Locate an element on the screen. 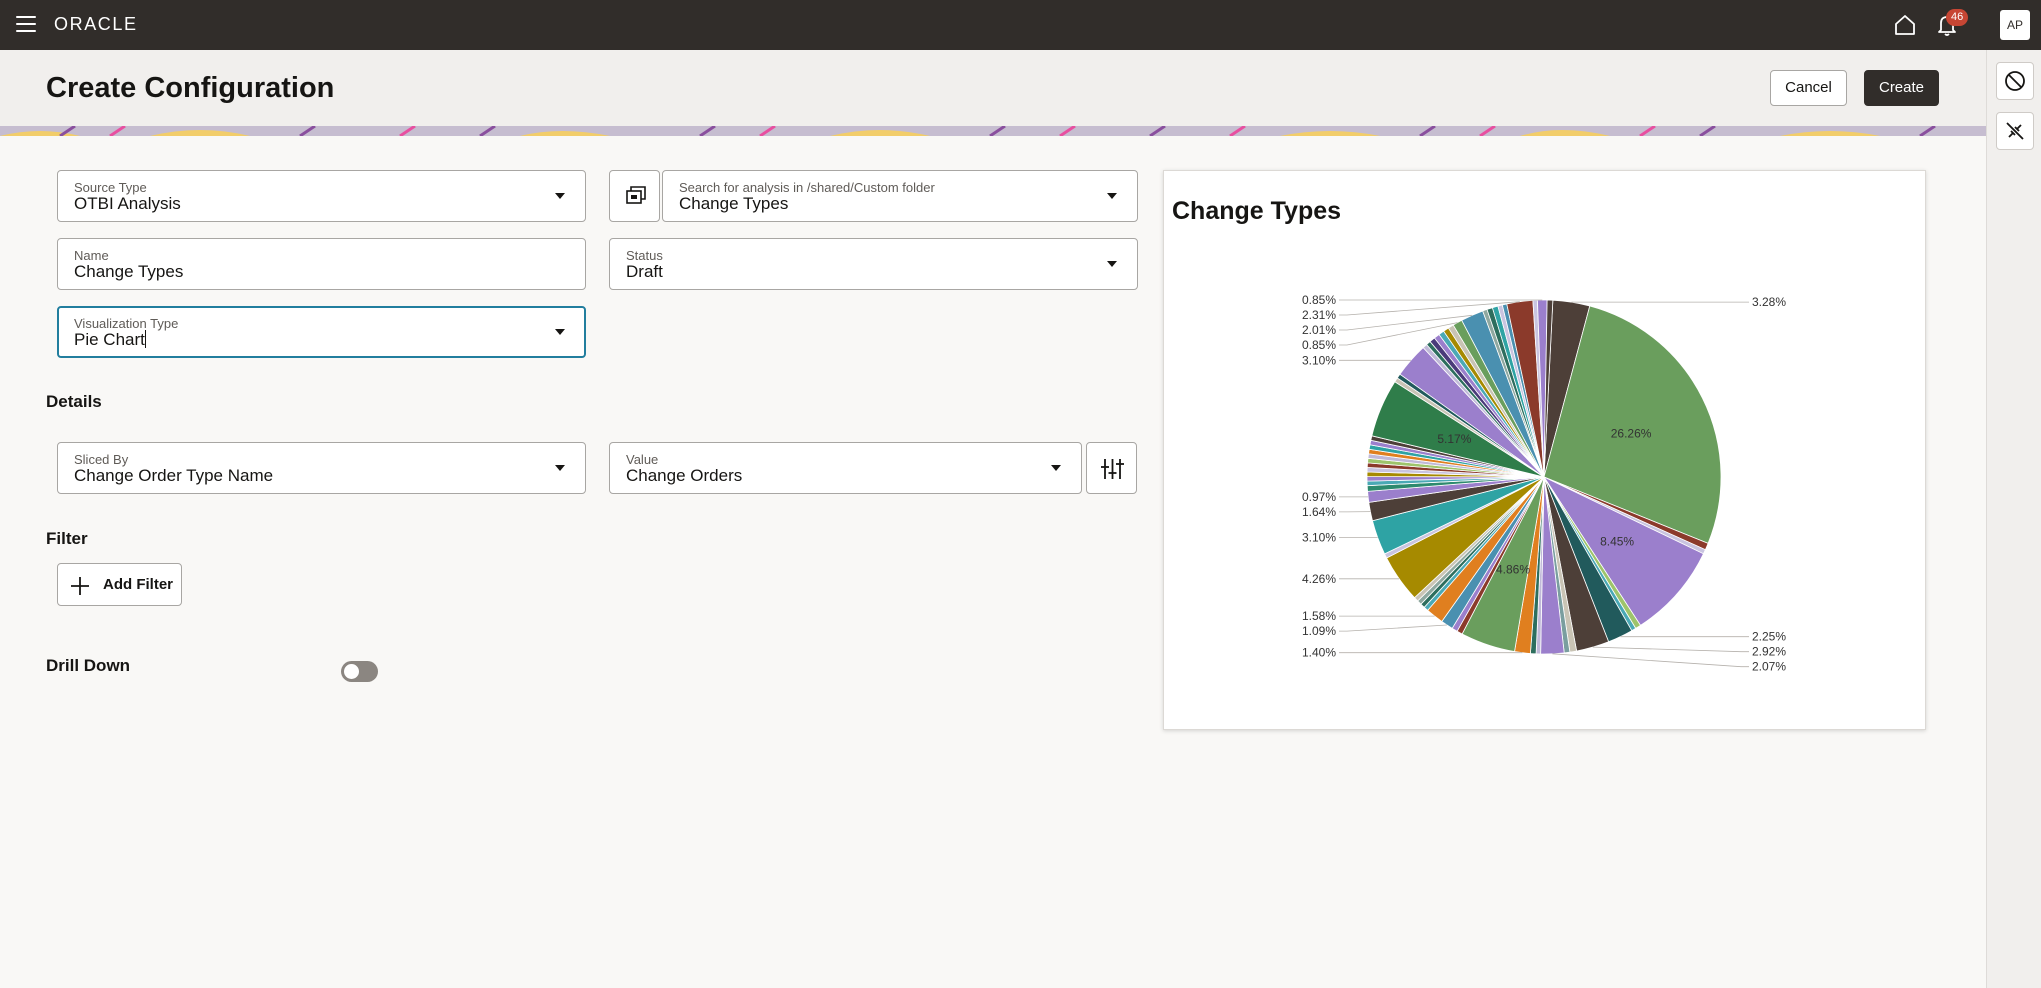 The height and width of the screenshot is (988, 2041). decorative-banner is located at coordinates (993, 131).